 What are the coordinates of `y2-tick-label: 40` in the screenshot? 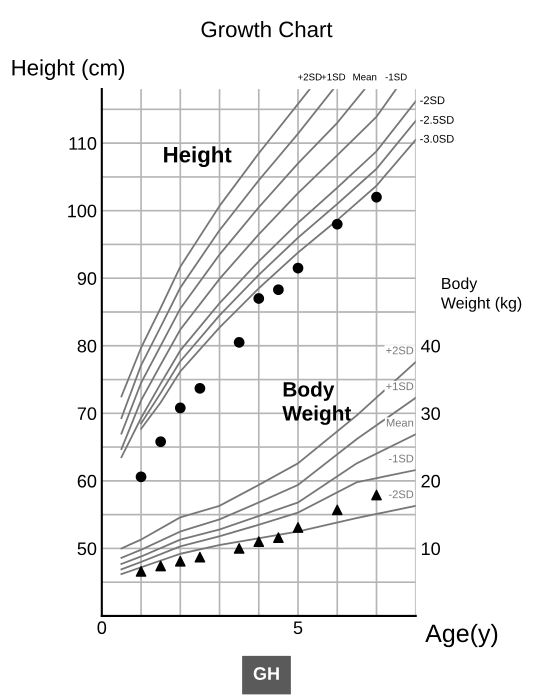 It's located at (430, 346).